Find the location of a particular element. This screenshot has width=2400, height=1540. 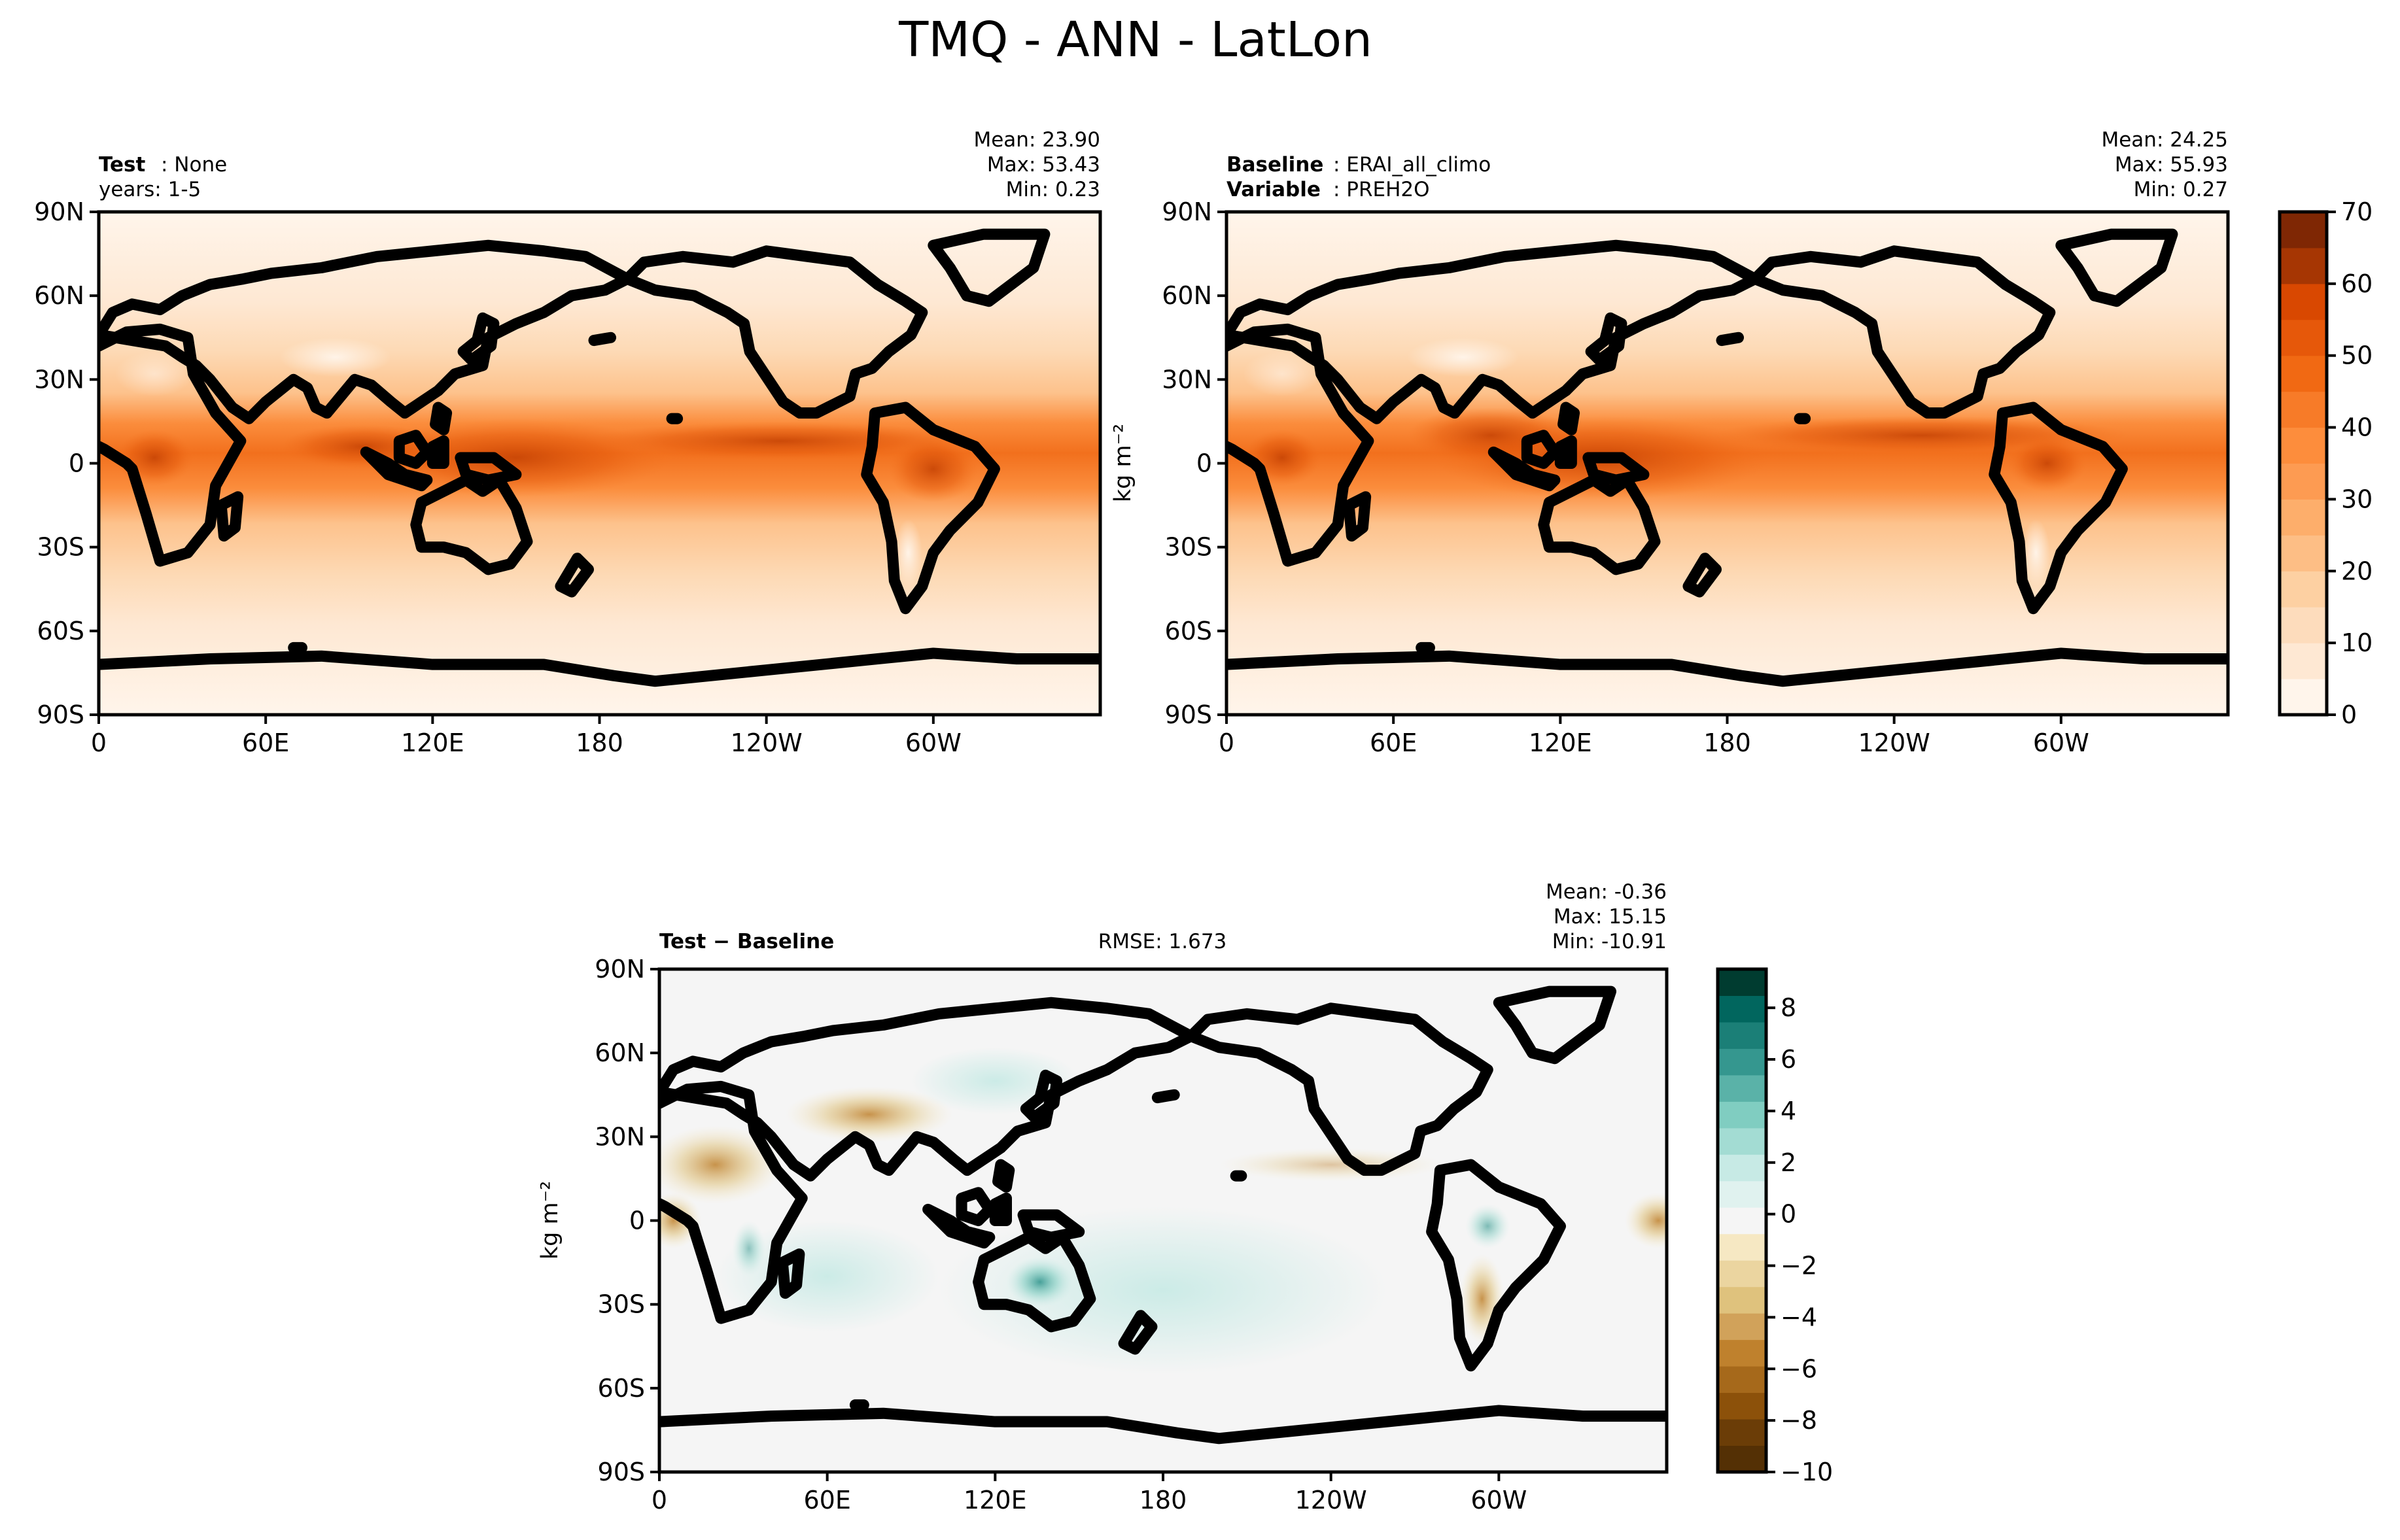

x-tick-label: 180 is located at coordinates (599, 742).